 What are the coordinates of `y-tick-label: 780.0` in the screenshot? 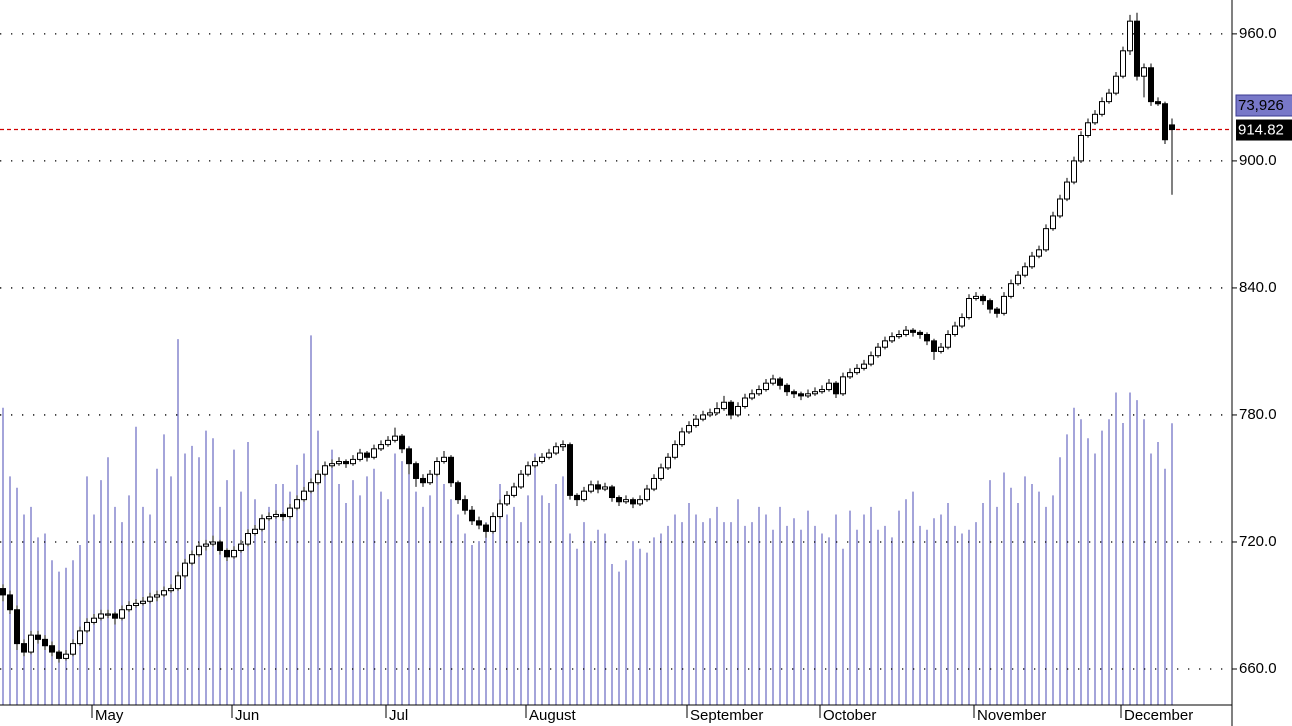 It's located at (1258, 414).